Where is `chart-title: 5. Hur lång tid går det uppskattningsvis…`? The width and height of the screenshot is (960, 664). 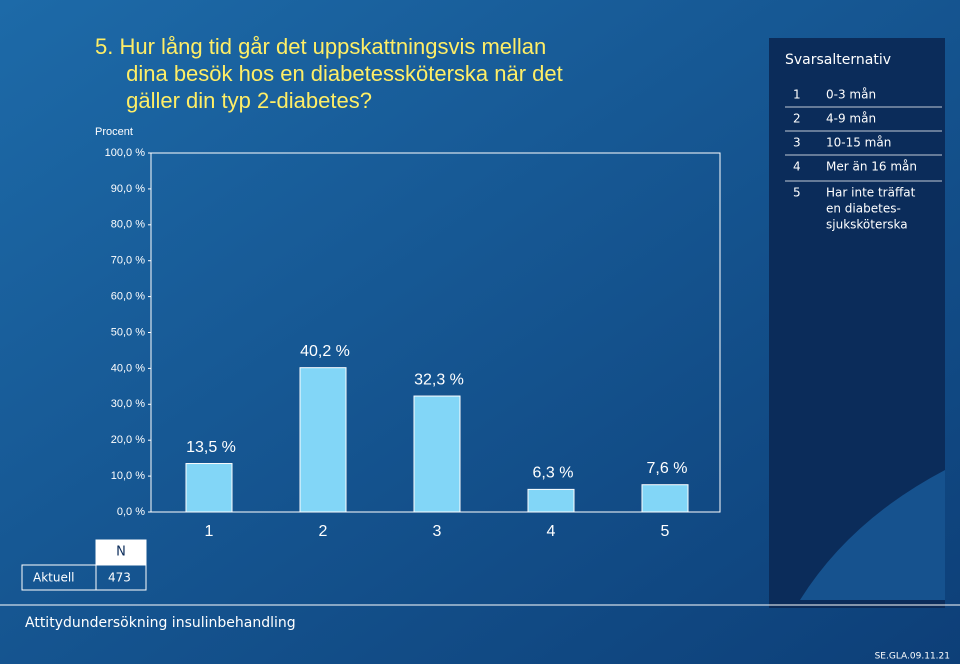
chart-title: 5. Hur lång tid går det uppskattningsvis… is located at coordinates (329, 73).